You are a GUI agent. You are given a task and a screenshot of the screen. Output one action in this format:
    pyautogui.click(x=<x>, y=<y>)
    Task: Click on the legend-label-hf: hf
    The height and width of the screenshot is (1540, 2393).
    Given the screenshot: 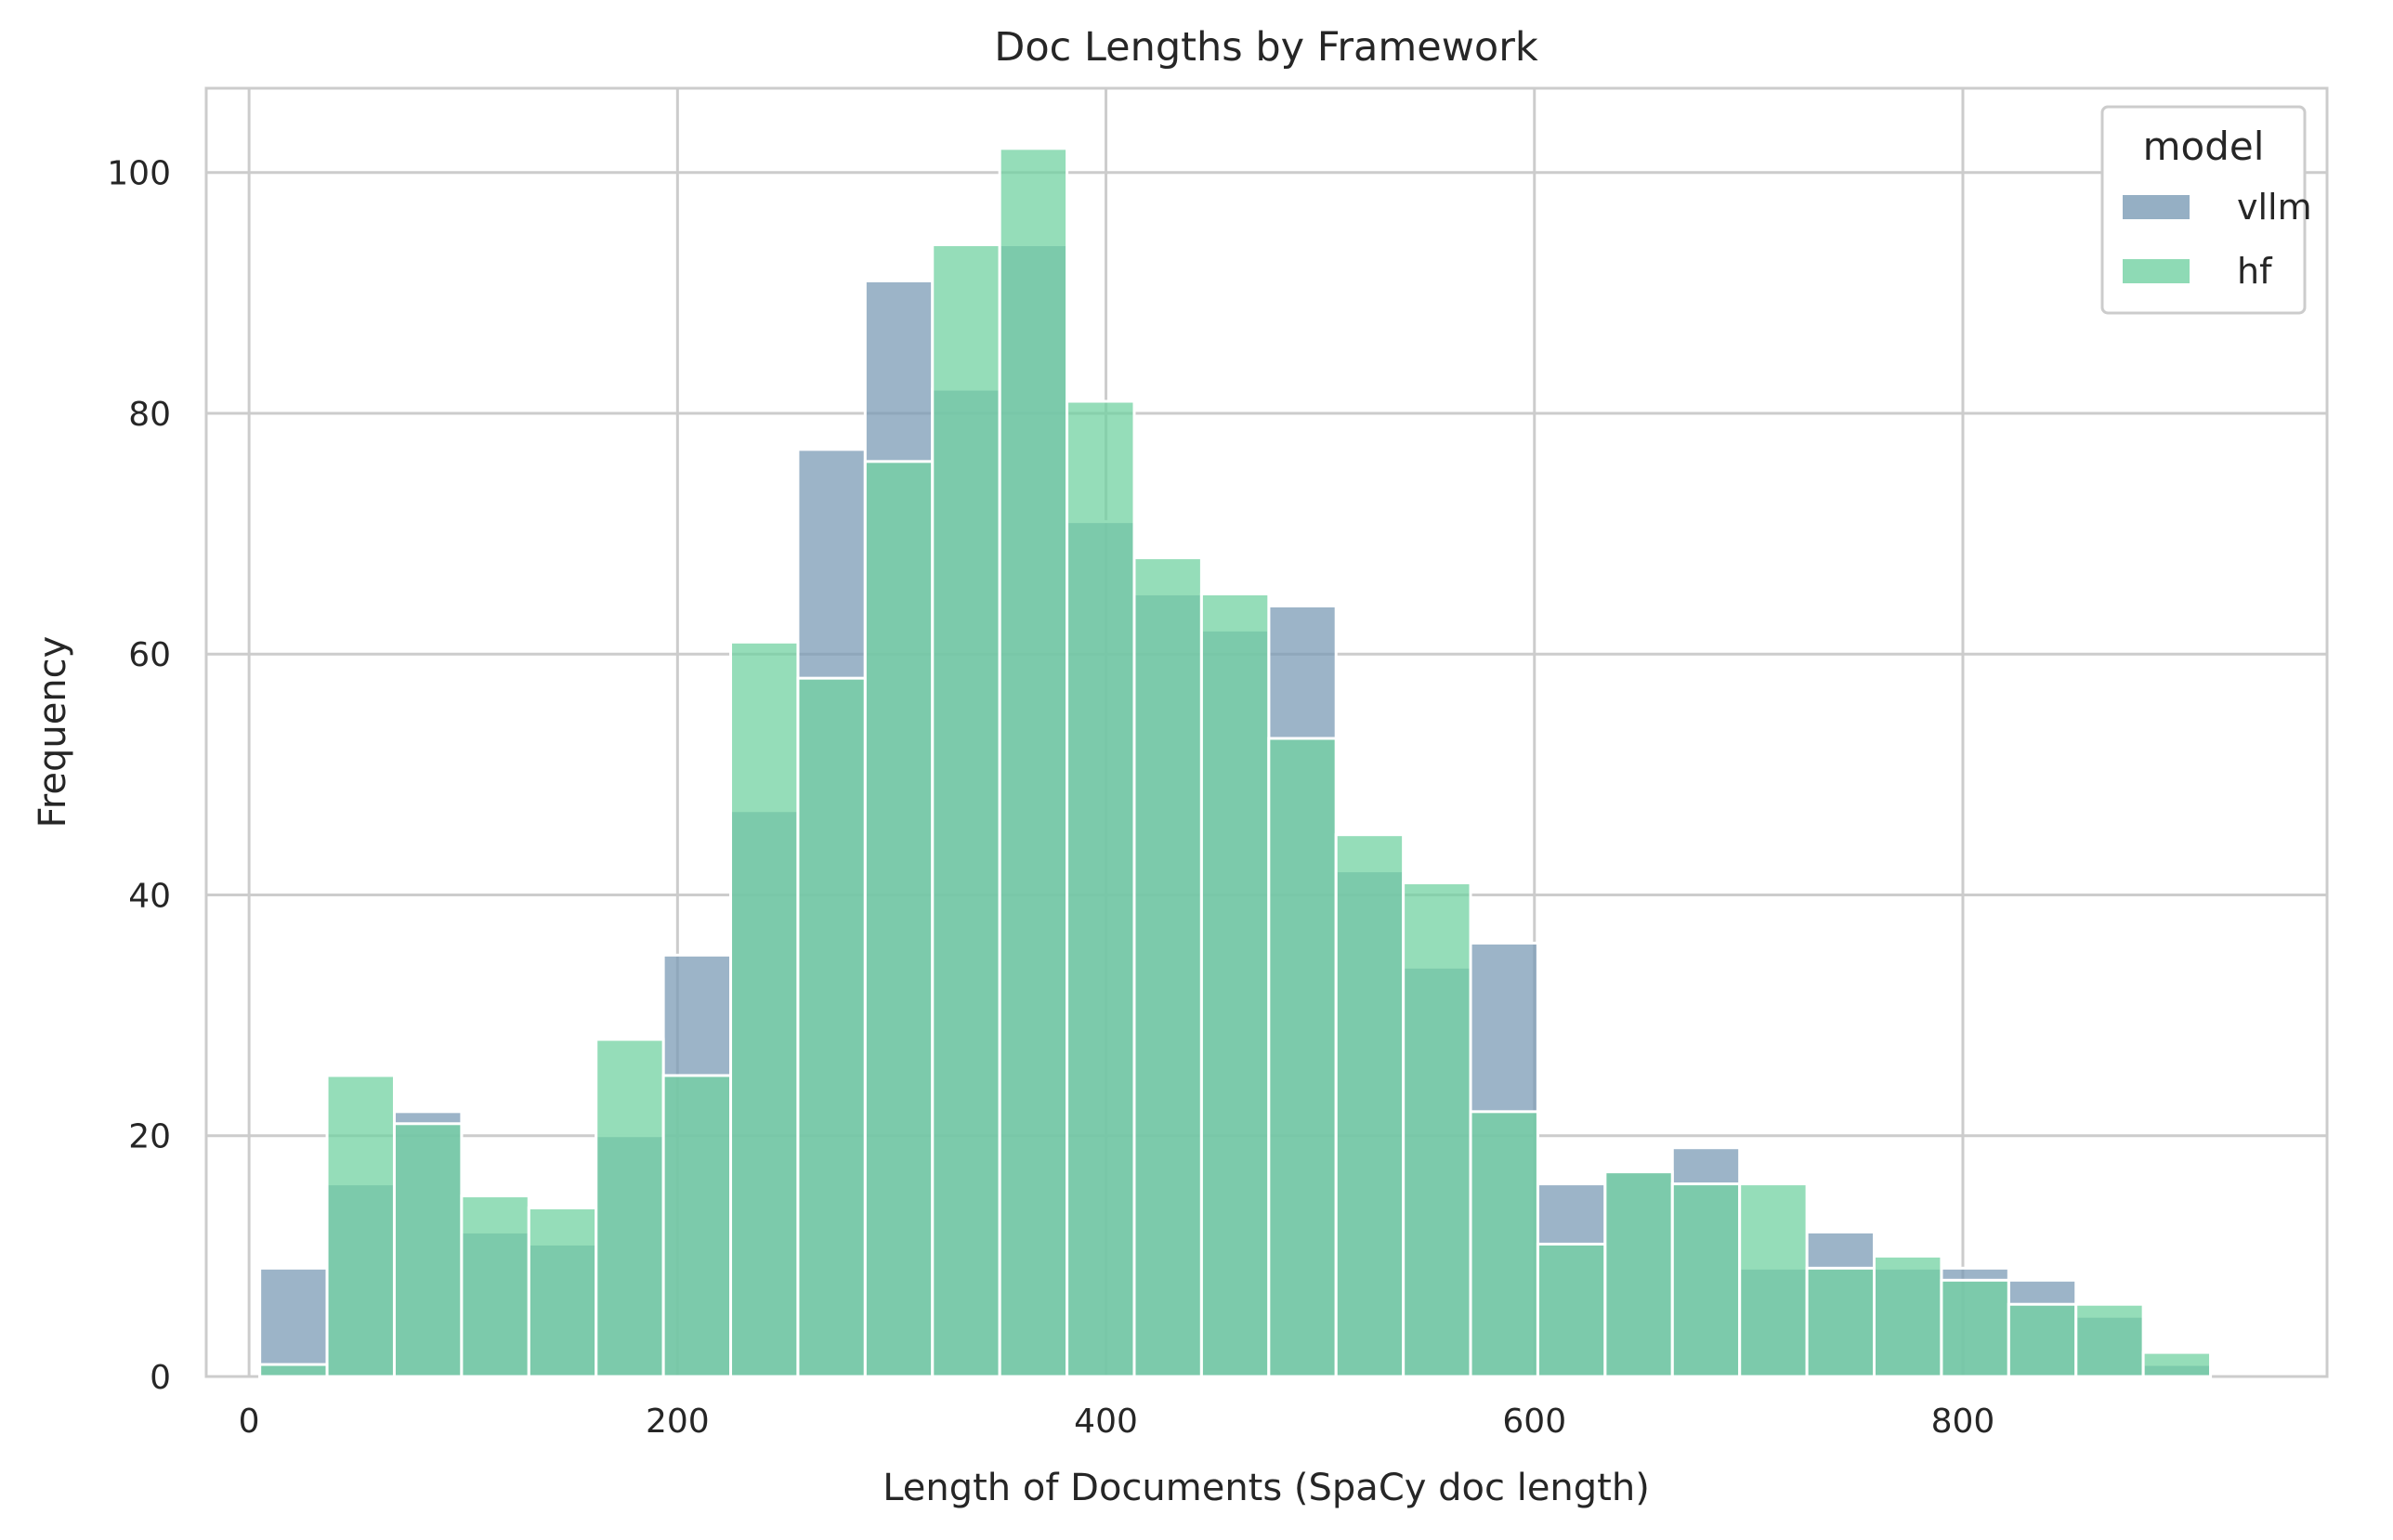 What is the action you would take?
    pyautogui.click(x=2255, y=271)
    